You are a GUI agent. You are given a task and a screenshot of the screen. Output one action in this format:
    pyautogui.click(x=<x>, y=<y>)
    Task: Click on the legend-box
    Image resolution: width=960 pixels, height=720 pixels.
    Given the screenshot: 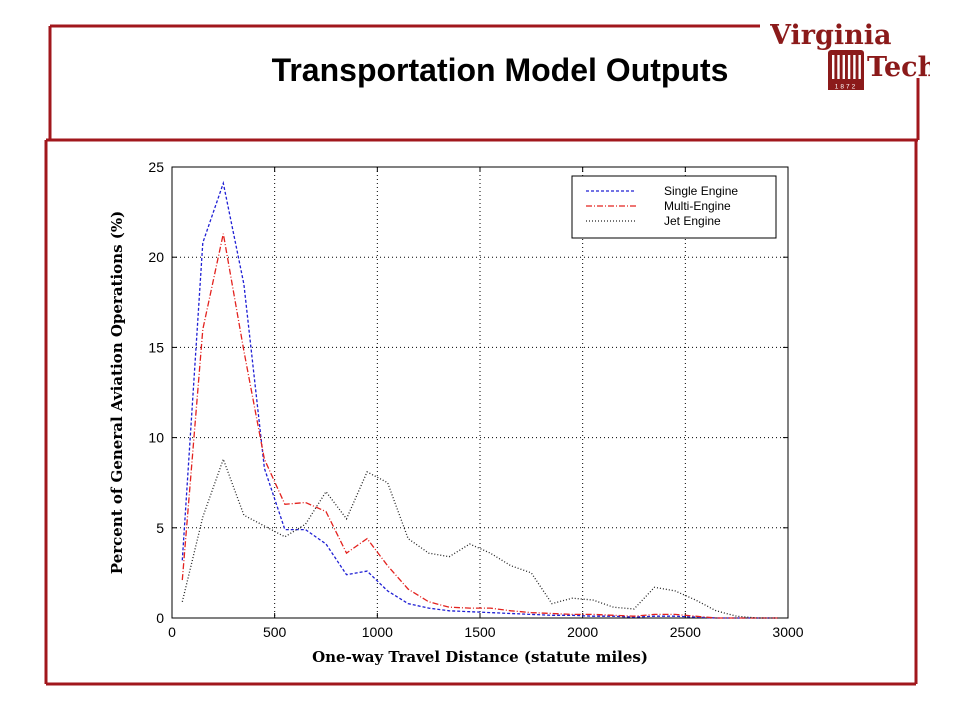 What is the action you would take?
    pyautogui.click(x=674, y=207)
    